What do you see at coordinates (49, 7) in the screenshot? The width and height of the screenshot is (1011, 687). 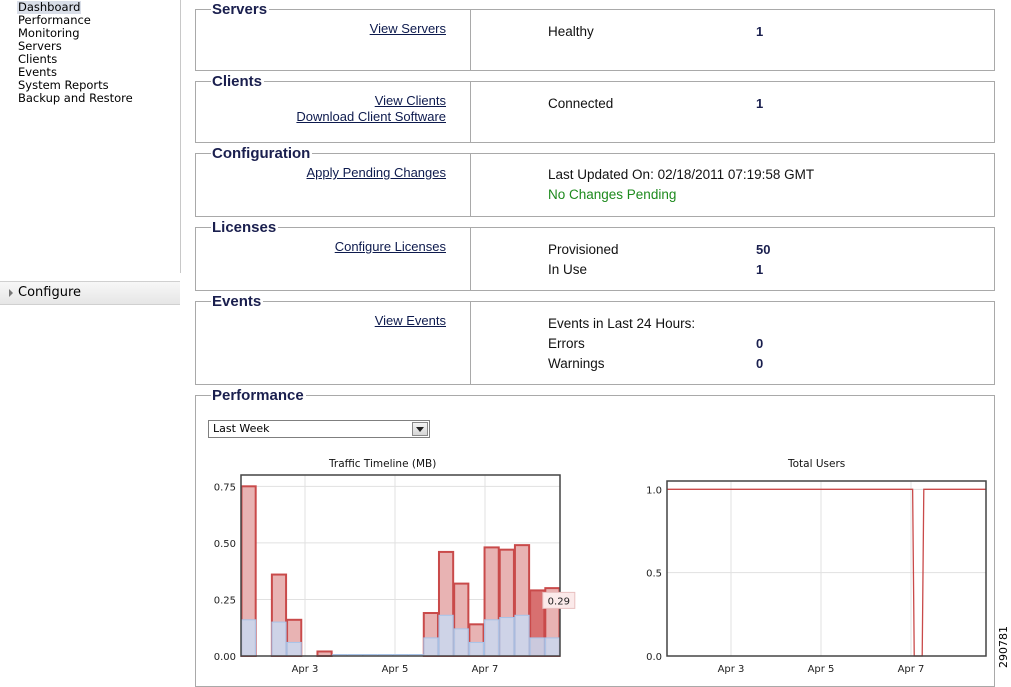 I see `sidebar-item-dashboard: Dashboard` at bounding box center [49, 7].